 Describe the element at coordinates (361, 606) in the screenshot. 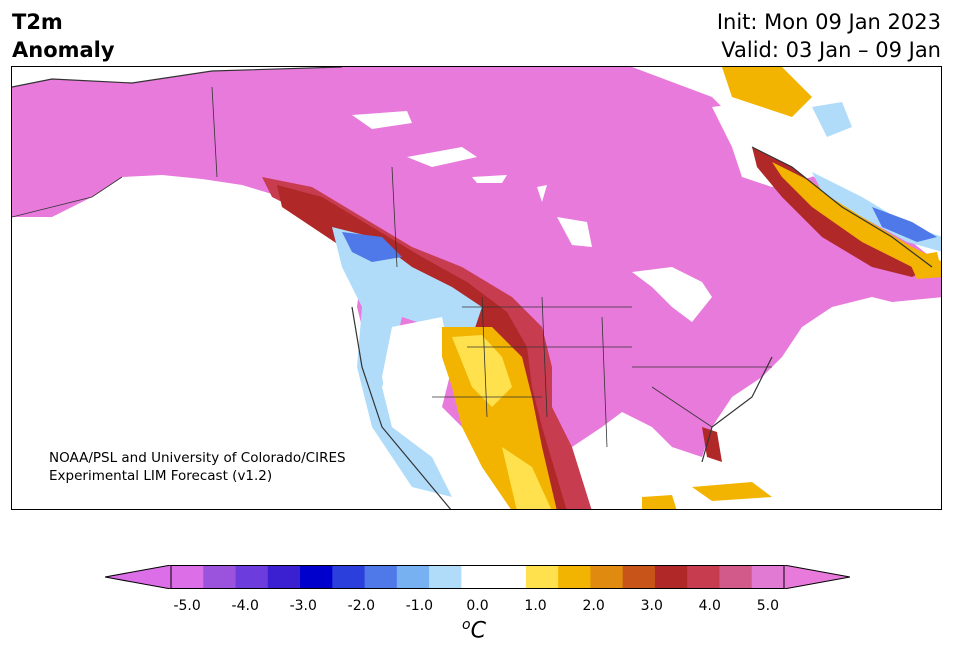

I see `colorbar-tick-label: -2.0` at that location.